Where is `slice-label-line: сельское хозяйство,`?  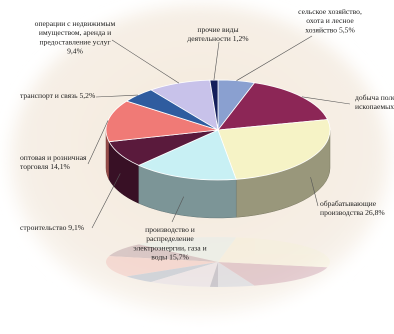 slice-label-line: сельское хозяйство, is located at coordinates (330, 11).